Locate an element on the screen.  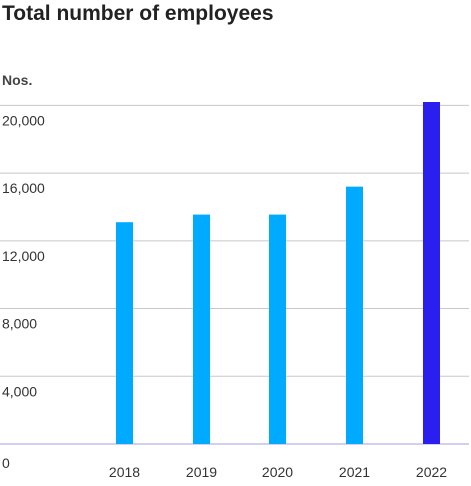
y-tick-label: 16,000 is located at coordinates (23, 188).